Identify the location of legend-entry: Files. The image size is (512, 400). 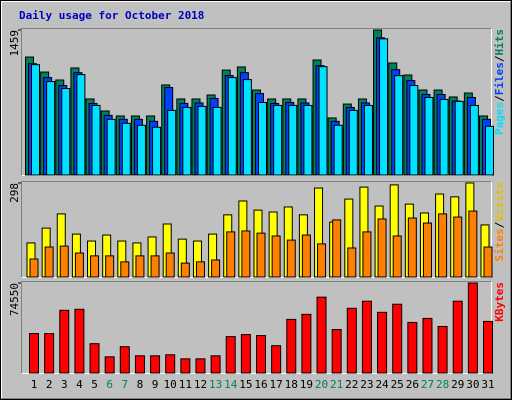
(499, 78).